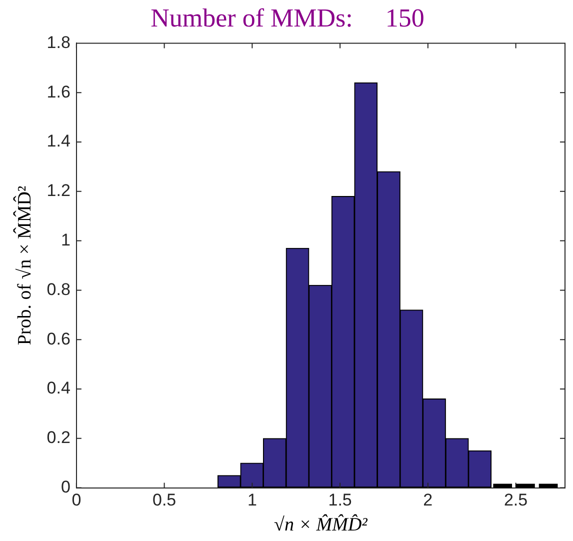 This screenshot has width=573, height=541. What do you see at coordinates (428, 500) in the screenshot?
I see `x-tick-label: 2` at bounding box center [428, 500].